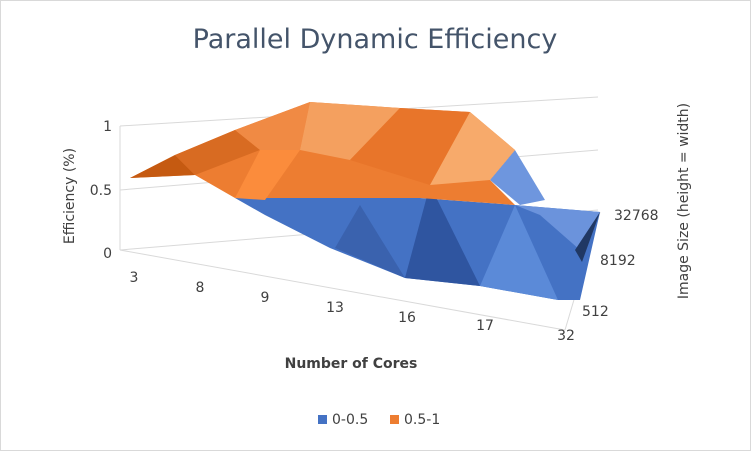 The height and width of the screenshot is (451, 751). I want to click on depth-tick-labels: 512 8192 32768, so click(620, 264).